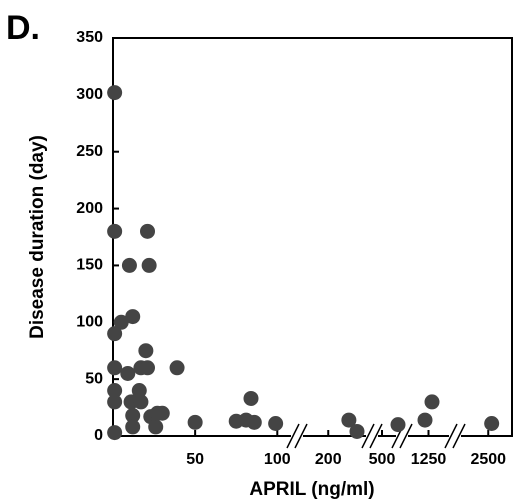 This screenshot has height=504, width=523. What do you see at coordinates (277, 459) in the screenshot?
I see `x-tick-label: 100` at bounding box center [277, 459].